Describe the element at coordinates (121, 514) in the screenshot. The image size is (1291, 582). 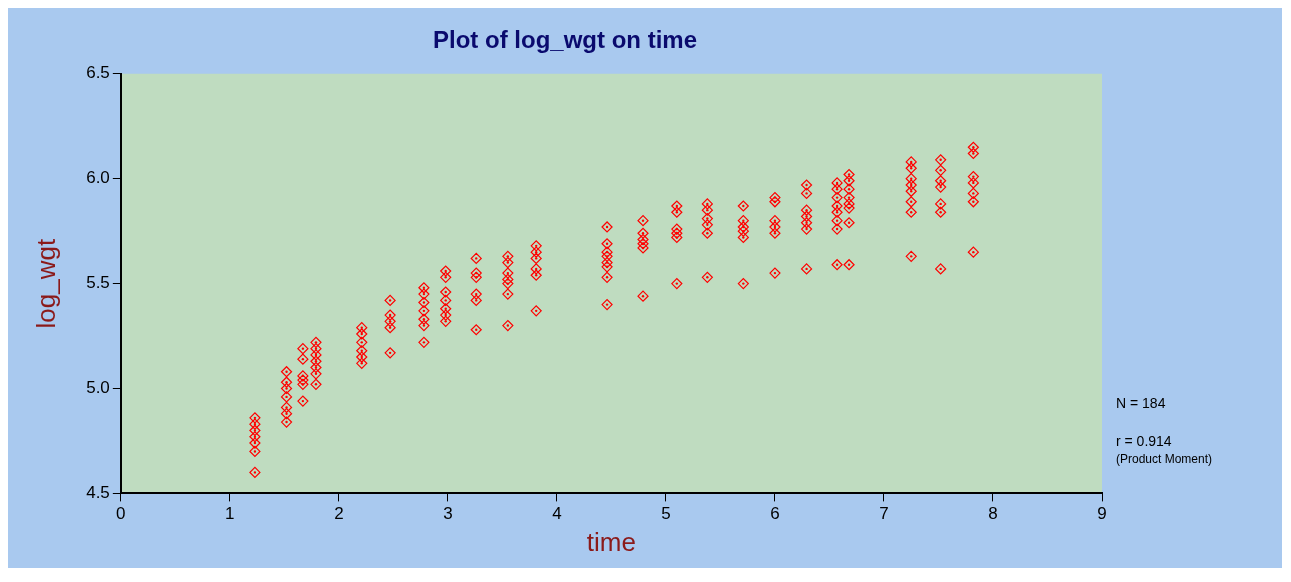
I see `x-tick-label: 0` at that location.